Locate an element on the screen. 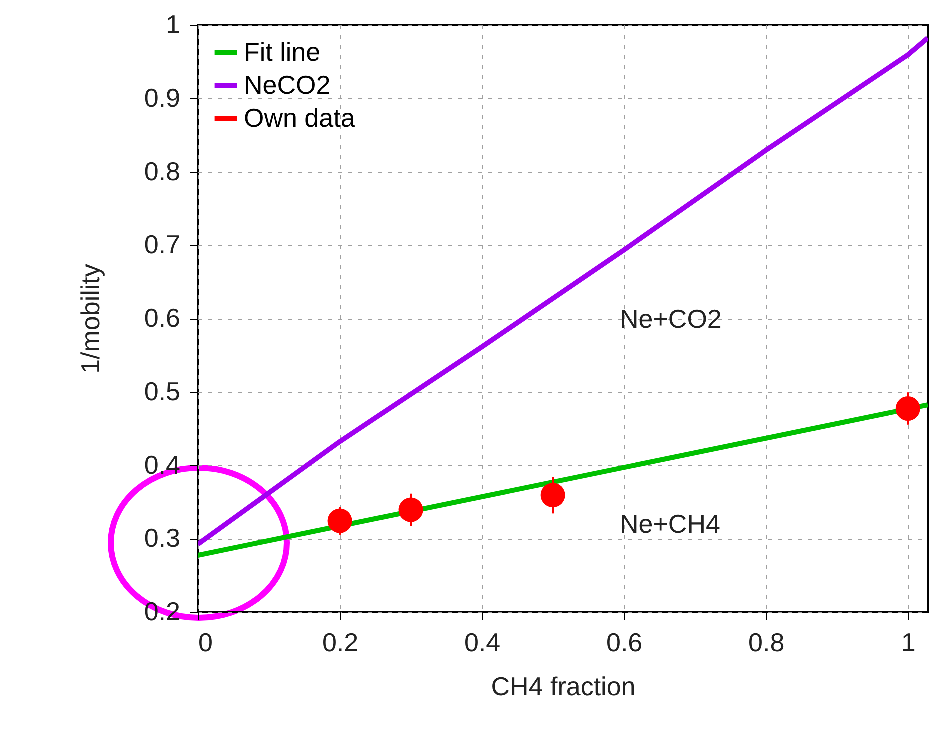  x-tick-label: 1 is located at coordinates (908, 643).